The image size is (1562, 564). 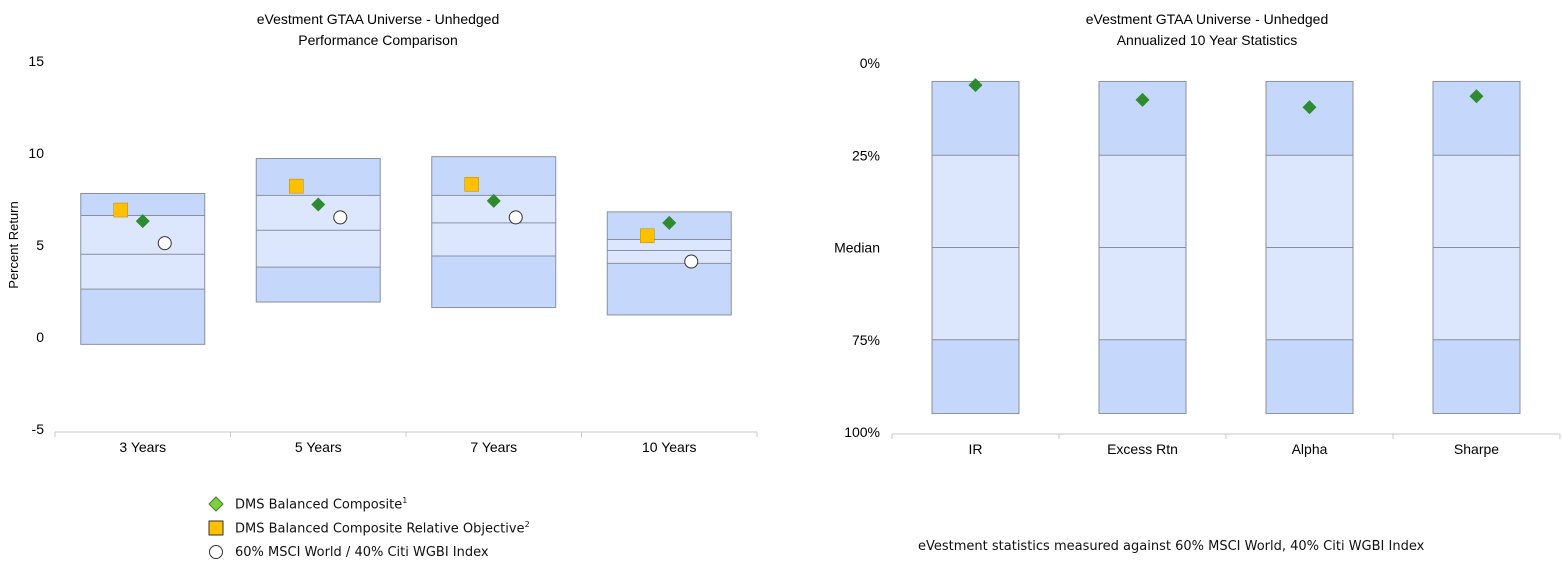 I want to click on chart-subtitle: Annualized 10 Year Statistics, so click(x=1207, y=40).